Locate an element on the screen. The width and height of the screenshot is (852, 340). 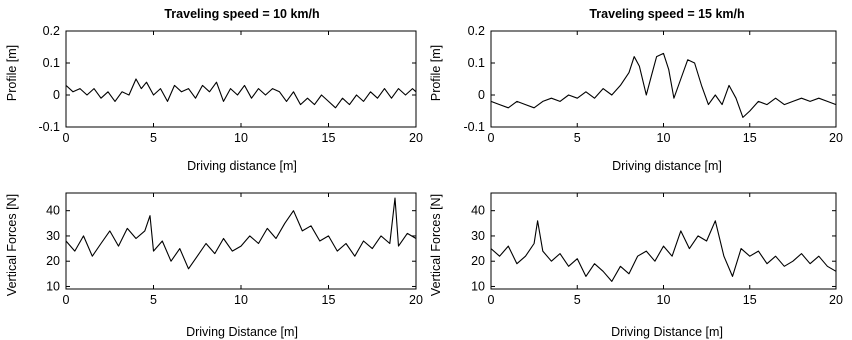
chart-title: Traveling speed = 15 km/h is located at coordinates (666, 14).